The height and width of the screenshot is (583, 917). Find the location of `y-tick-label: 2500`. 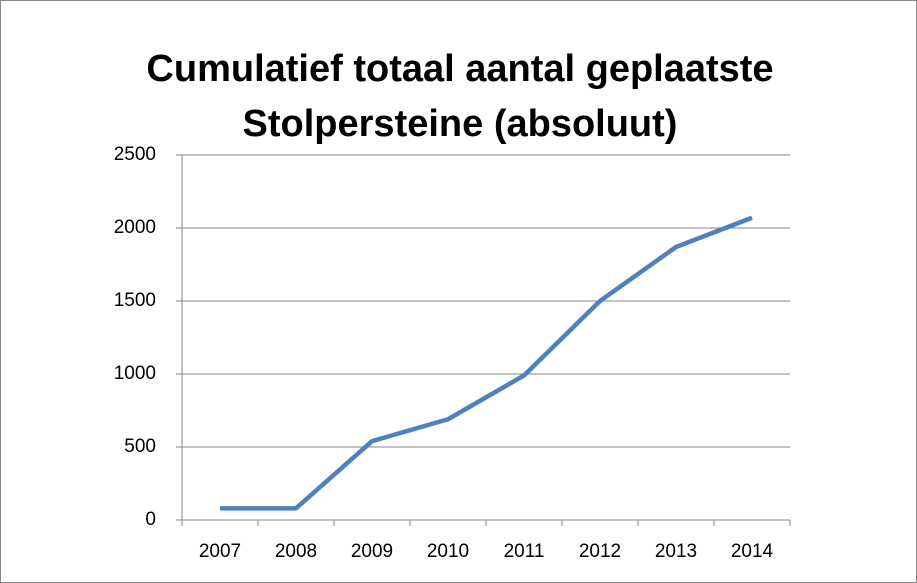

y-tick-label: 2500 is located at coordinates (135, 154).